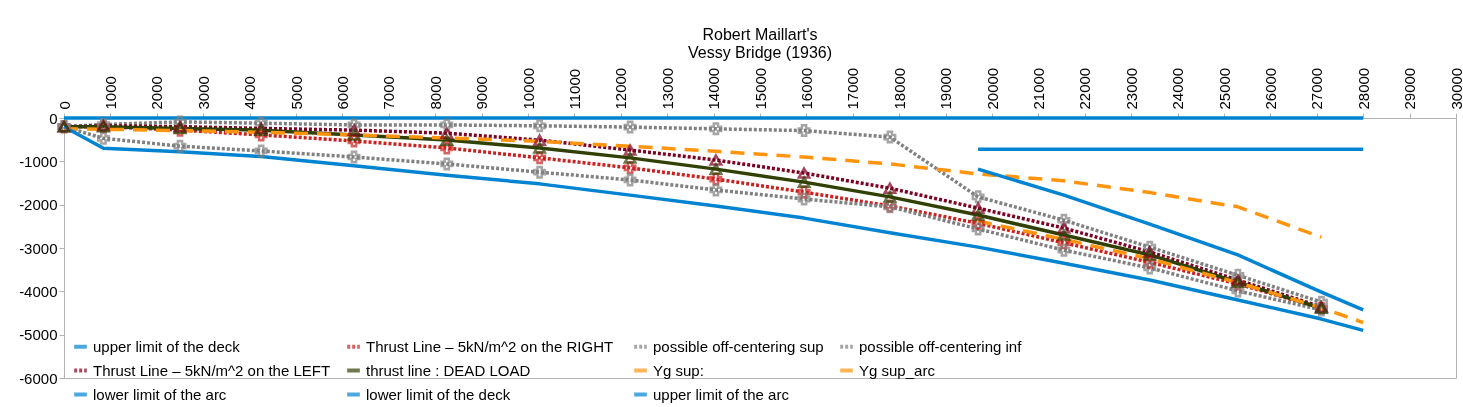 Image resolution: width=1463 pixels, height=407 pixels. Describe the element at coordinates (760, 88) in the screenshot. I see `x-tick-label: 15000` at that location.